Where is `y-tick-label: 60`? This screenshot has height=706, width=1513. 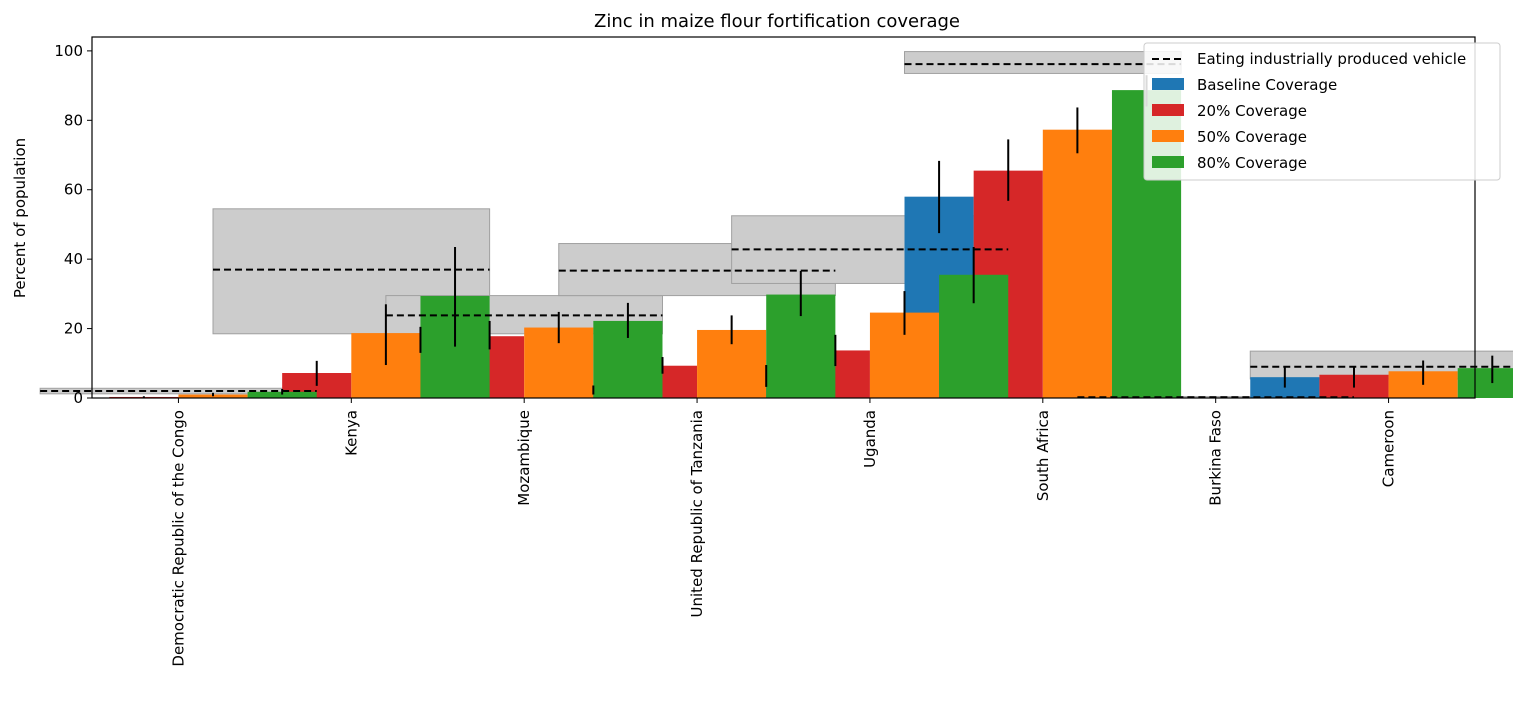
y-tick-label: 60 is located at coordinates (73, 190).